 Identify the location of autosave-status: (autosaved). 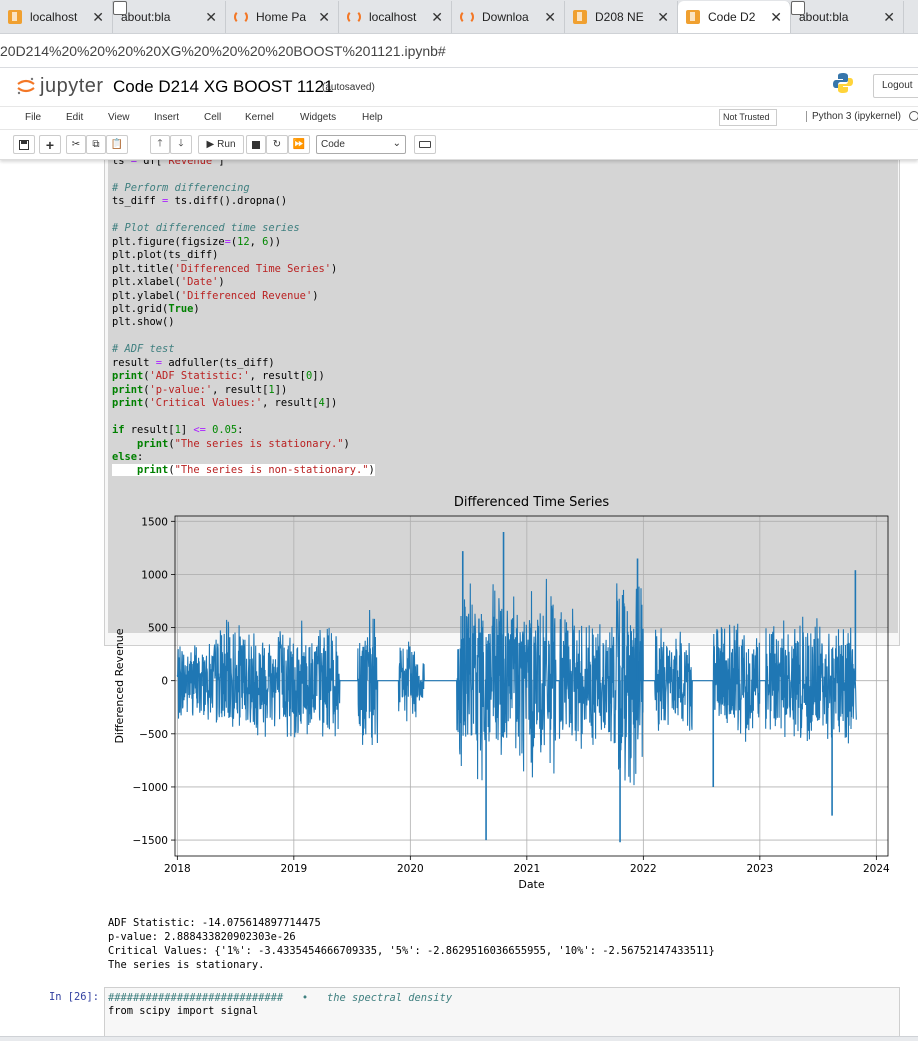
(348, 87).